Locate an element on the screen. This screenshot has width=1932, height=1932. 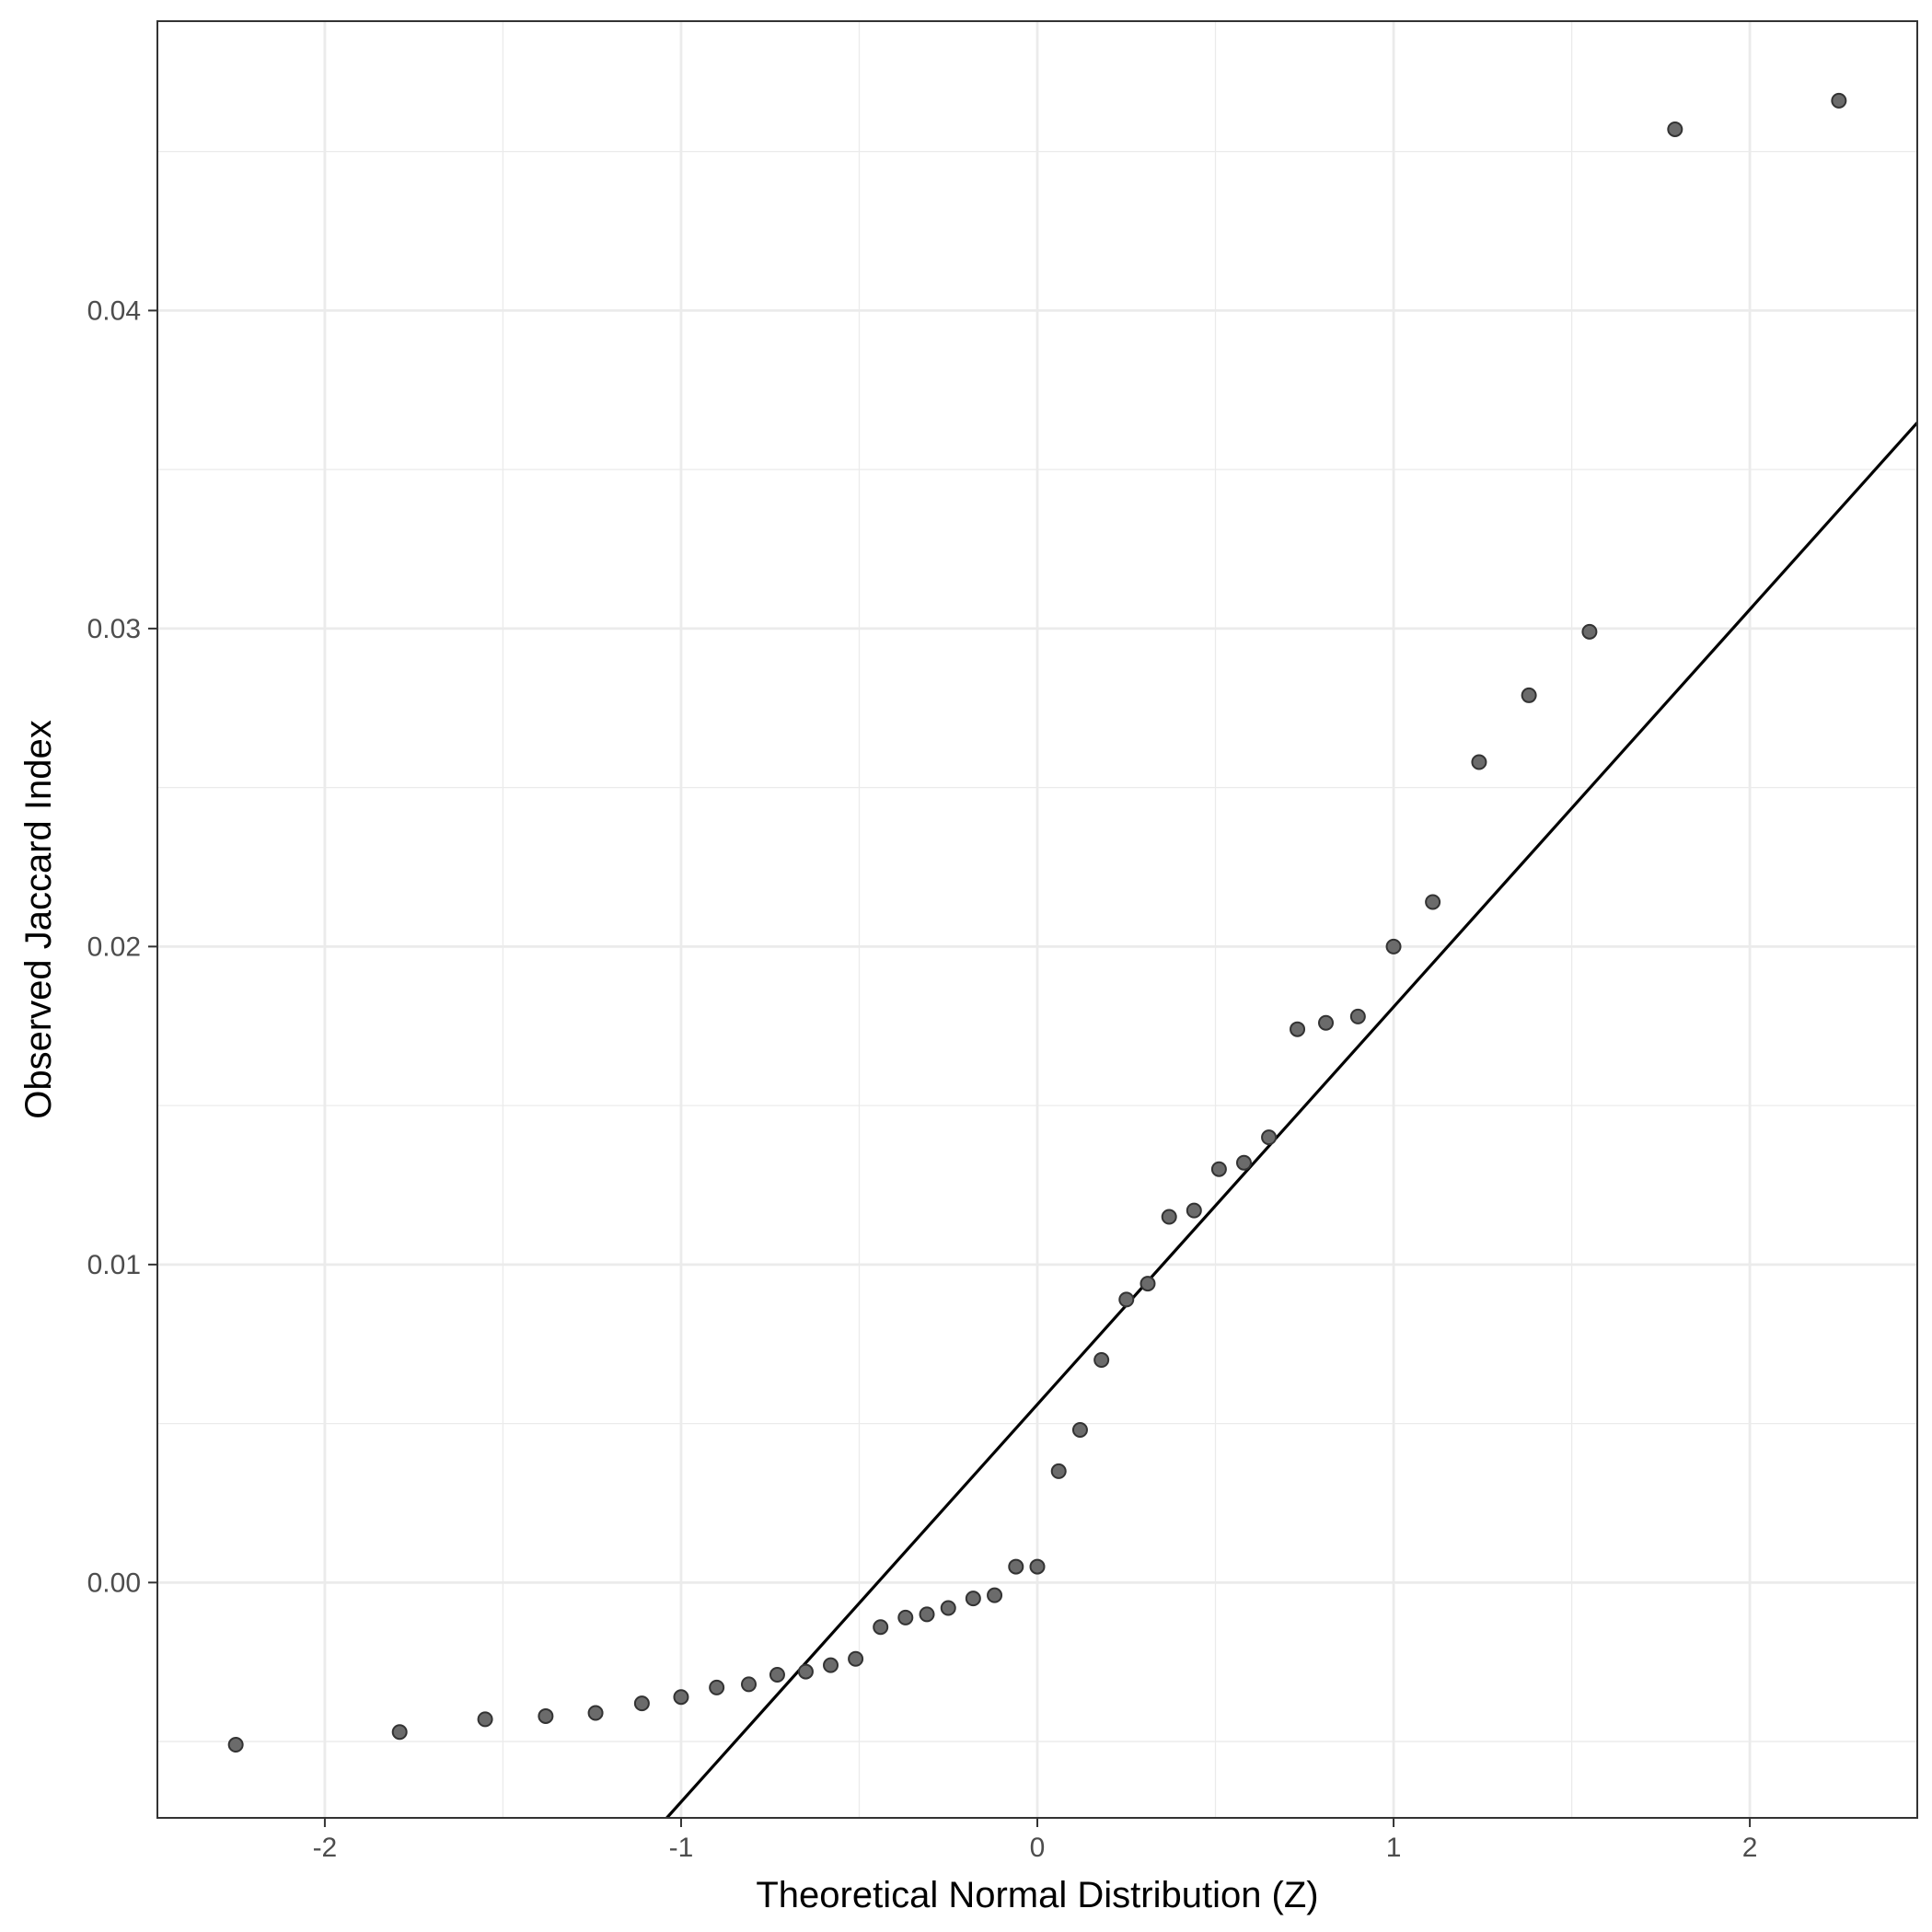
x-tick-label: 2 is located at coordinates (1750, 1848).